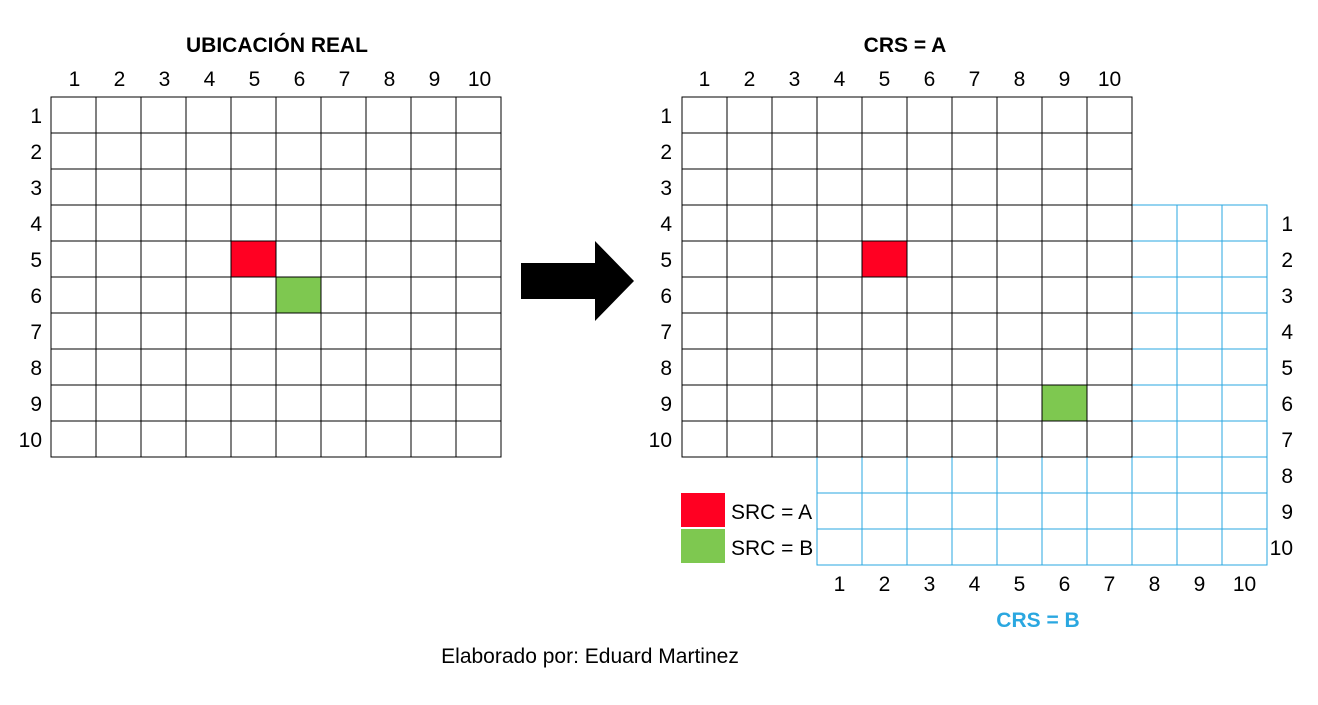 This screenshot has height=705, width=1318. I want to click on crs-b-col-label: 8, so click(1155, 584).